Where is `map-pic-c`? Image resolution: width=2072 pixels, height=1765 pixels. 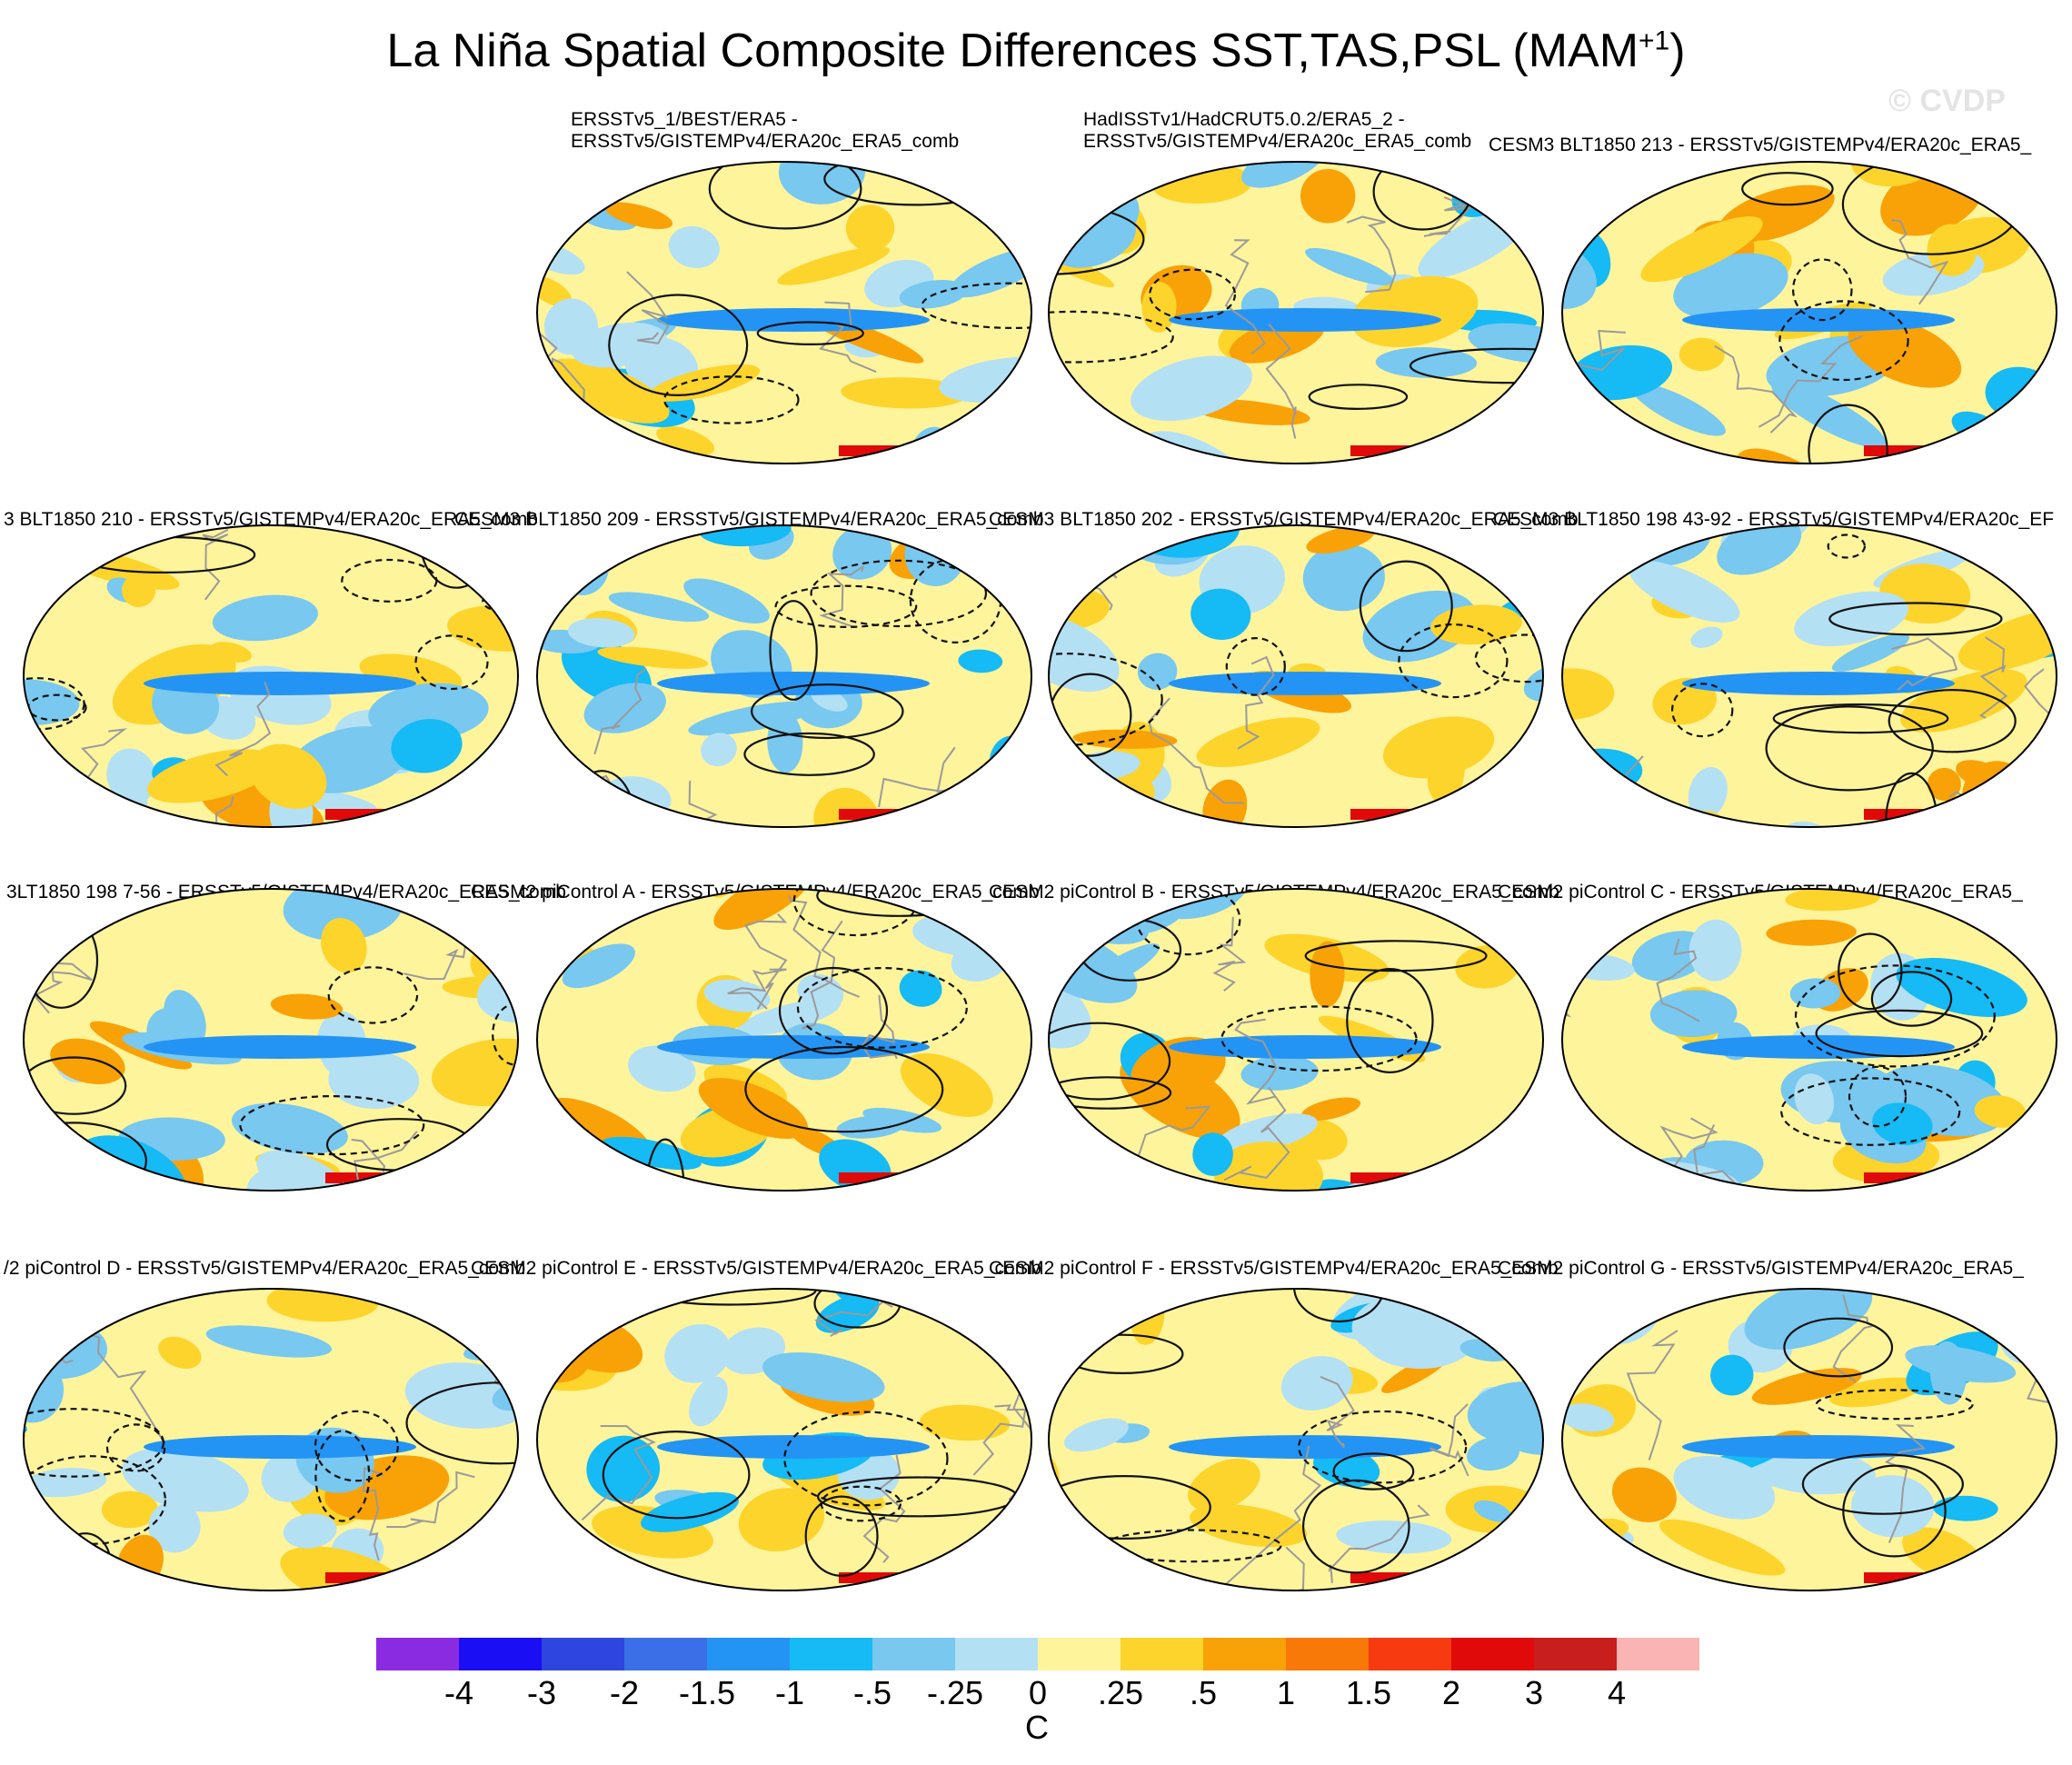
map-pic-c is located at coordinates (1809, 1040).